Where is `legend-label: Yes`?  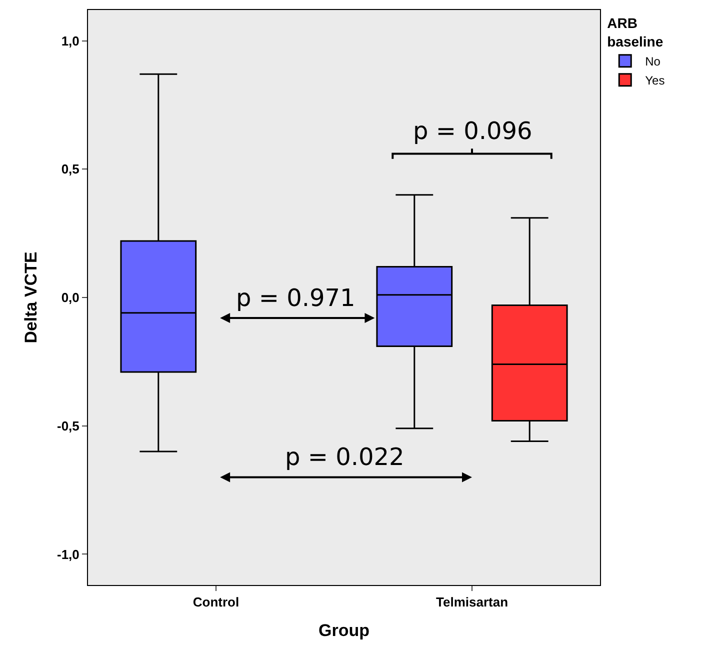
legend-label: Yes is located at coordinates (655, 81).